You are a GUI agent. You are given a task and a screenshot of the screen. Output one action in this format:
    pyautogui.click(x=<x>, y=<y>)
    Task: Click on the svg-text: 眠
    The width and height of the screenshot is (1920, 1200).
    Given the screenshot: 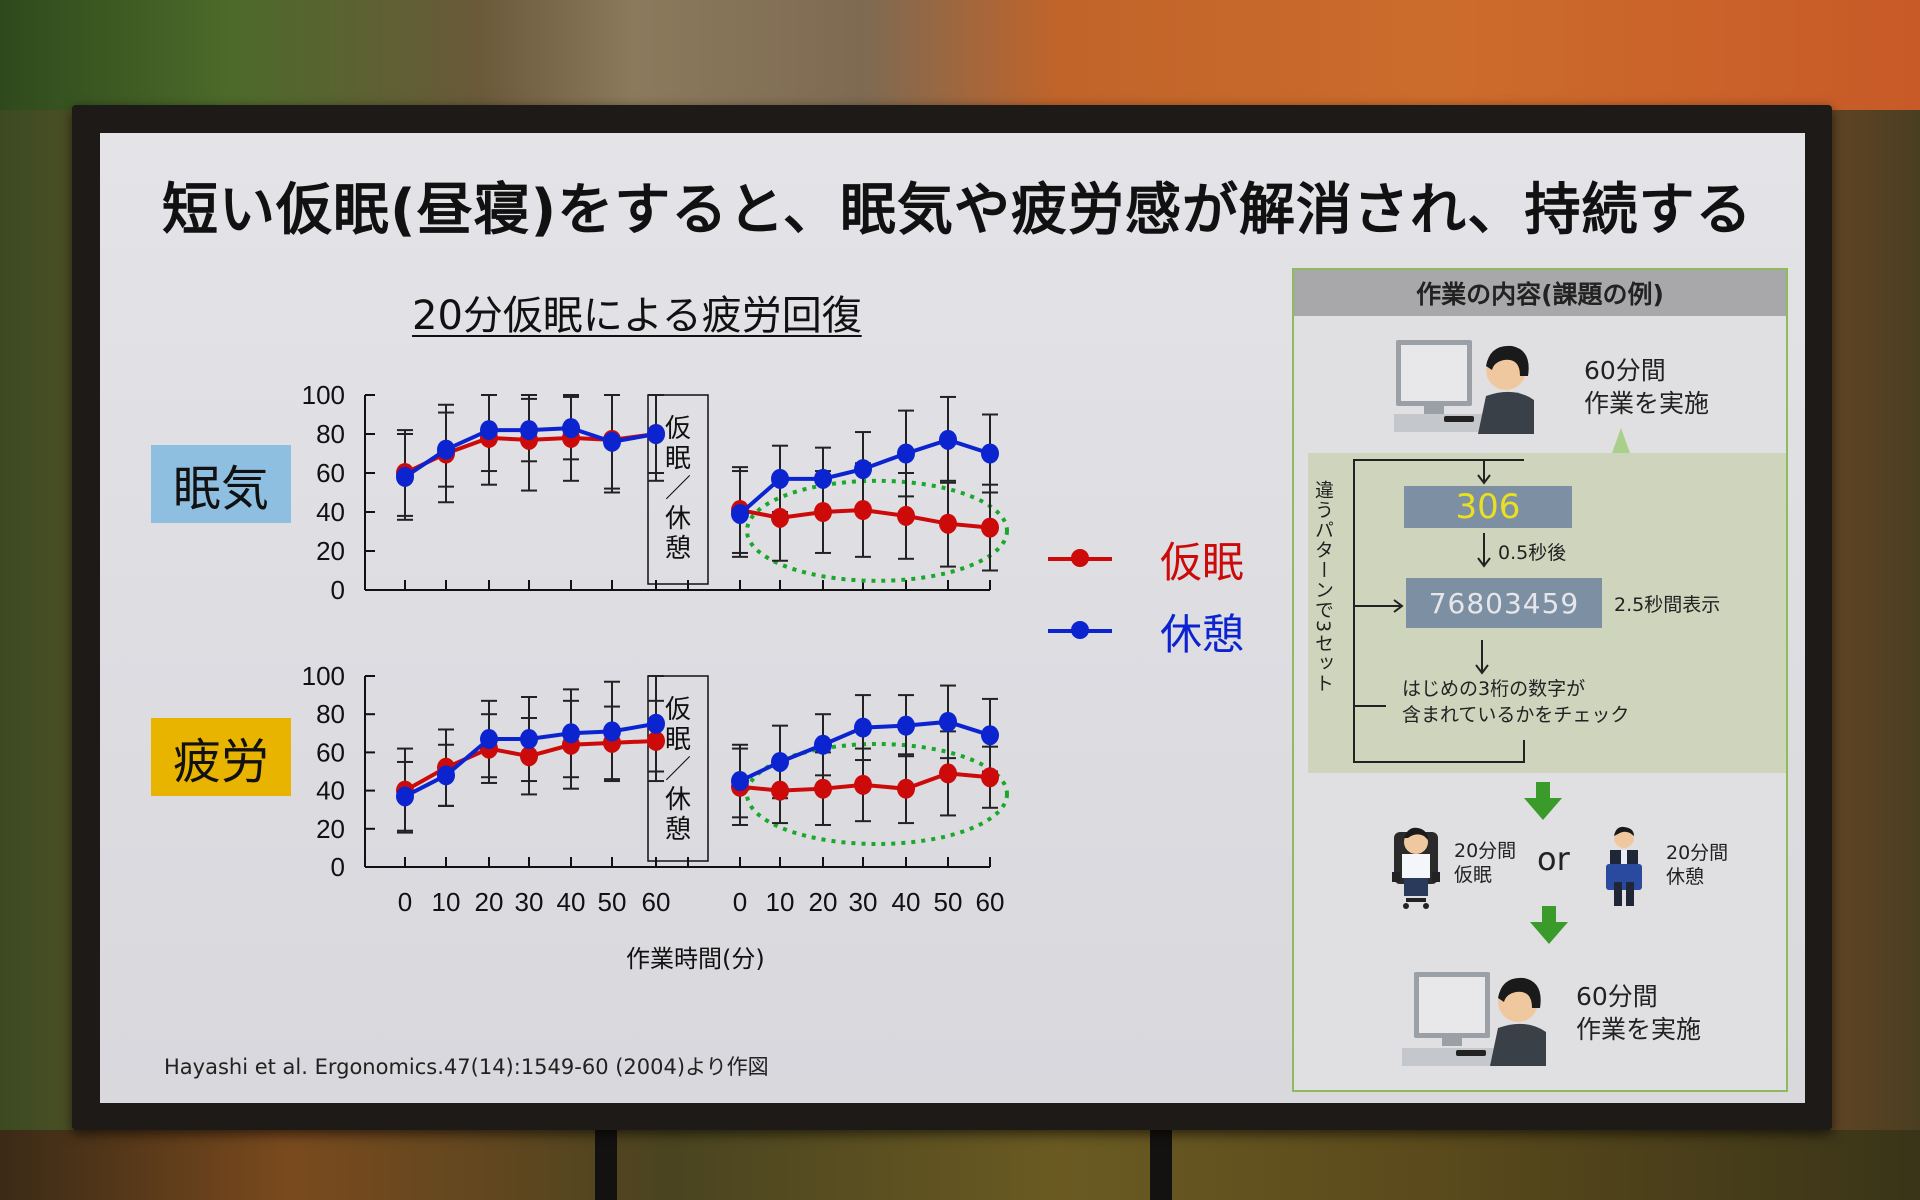 What is the action you would take?
    pyautogui.click(x=678, y=740)
    